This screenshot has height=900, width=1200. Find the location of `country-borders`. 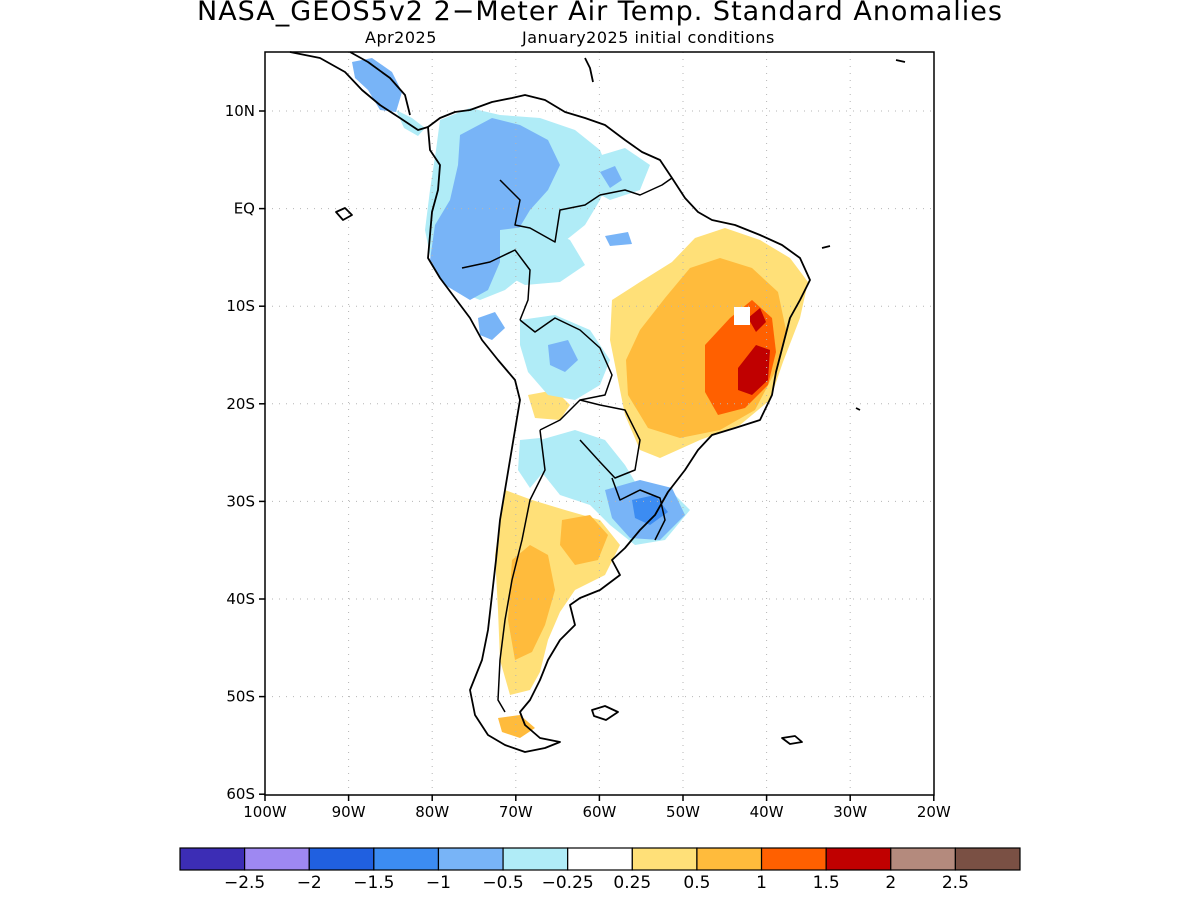

country-borders is located at coordinates (567, 445).